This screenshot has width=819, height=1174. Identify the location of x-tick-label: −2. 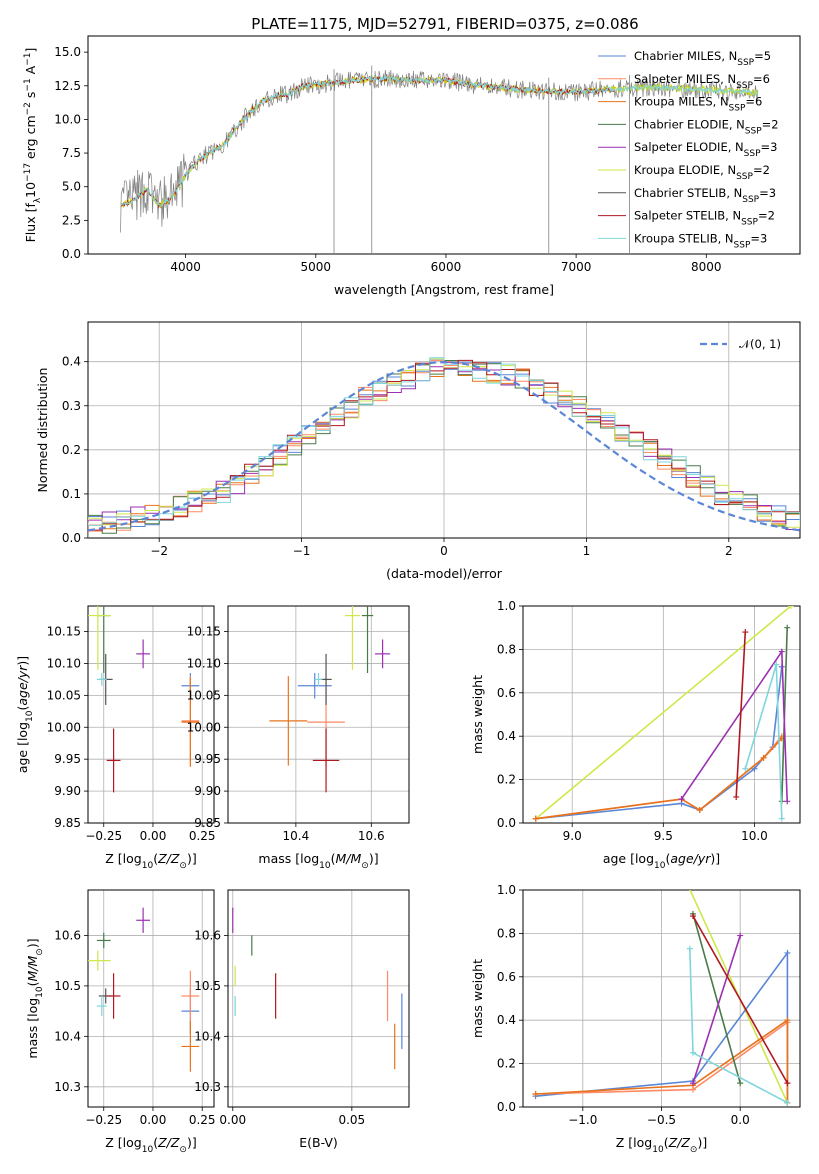
(159, 551).